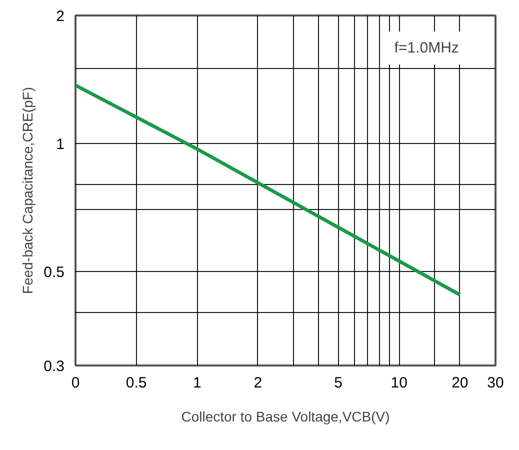 The height and width of the screenshot is (450, 519). What do you see at coordinates (338, 383) in the screenshot?
I see `x-tick-label: 5` at bounding box center [338, 383].